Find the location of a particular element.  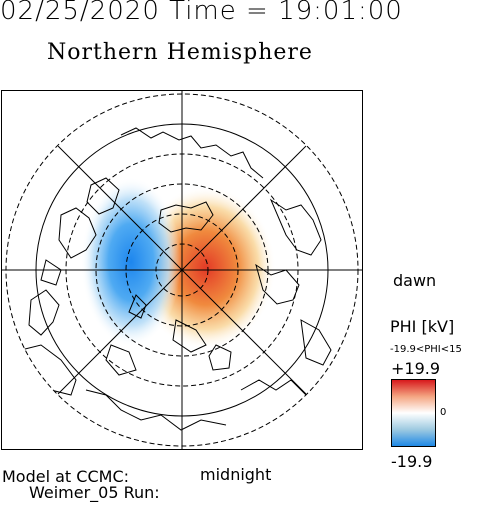

negative-potential-cell is located at coordinates (131, 262).